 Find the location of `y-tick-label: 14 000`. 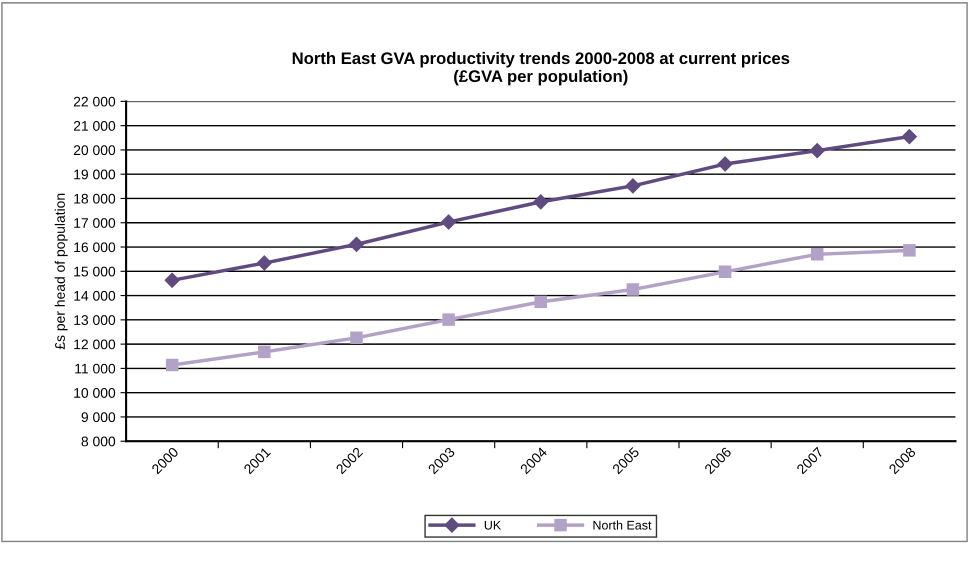

y-tick-label: 14 000 is located at coordinates (95, 295).